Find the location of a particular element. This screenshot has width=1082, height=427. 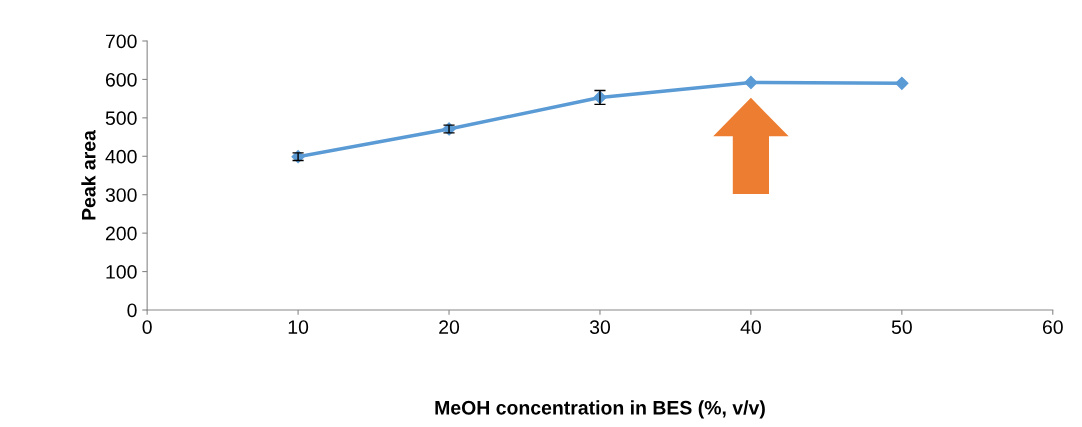

y-tick-label: 600 is located at coordinates (121, 79).